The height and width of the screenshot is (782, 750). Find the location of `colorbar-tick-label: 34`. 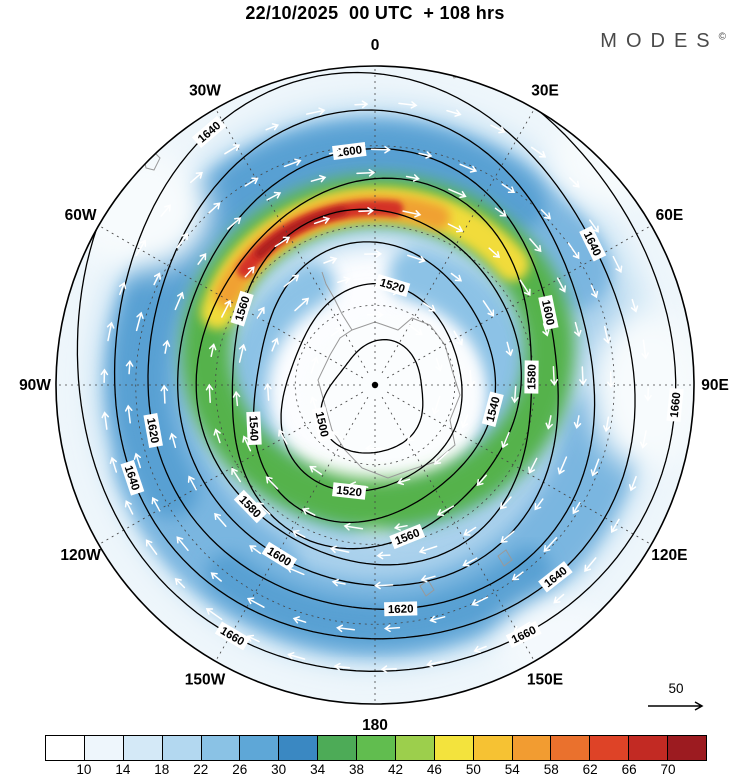

colorbar-tick-label: 34 is located at coordinates (318, 769).